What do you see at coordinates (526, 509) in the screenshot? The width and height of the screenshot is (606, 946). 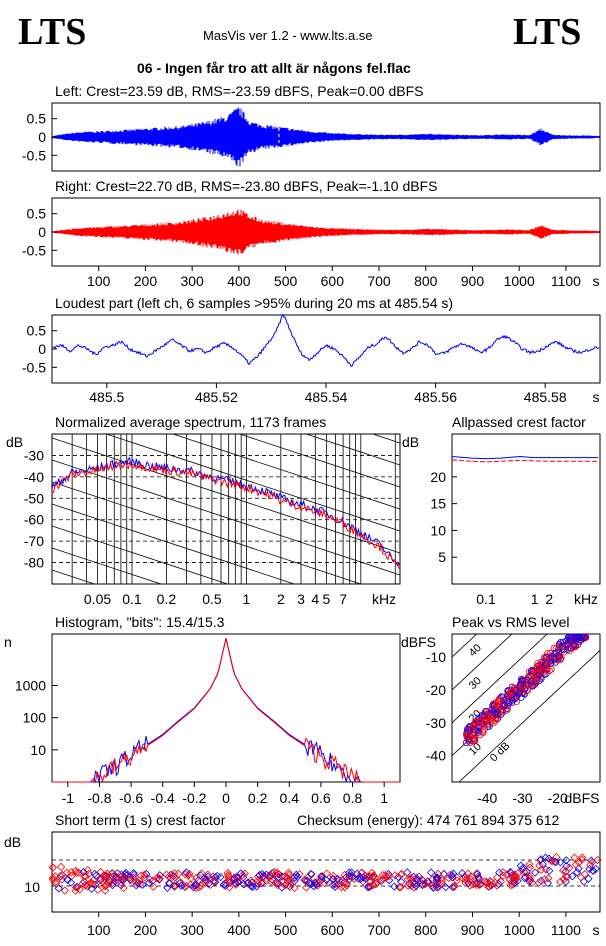 I see `crest-frame` at bounding box center [526, 509].